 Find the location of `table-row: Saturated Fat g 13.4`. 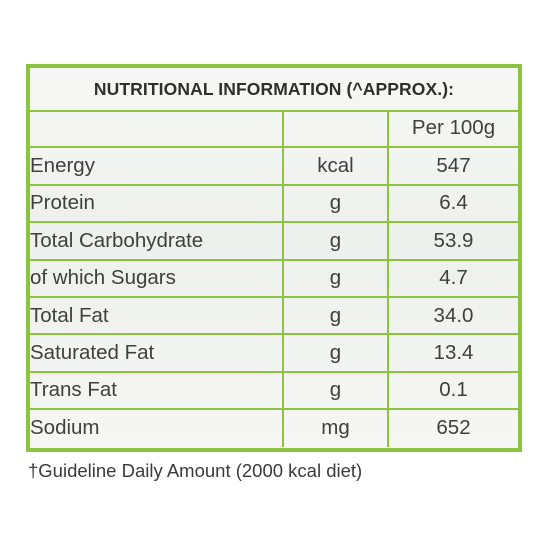

table-row: Saturated Fat g 13.4 is located at coordinates (274, 353).